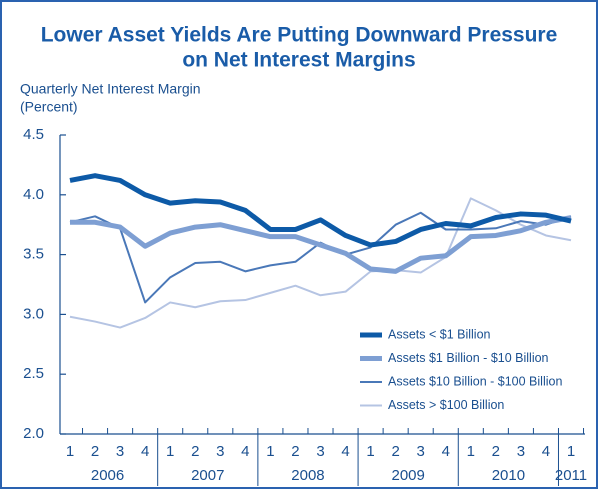 The height and width of the screenshot is (489, 598). Describe the element at coordinates (33, 433) in the screenshot. I see `y-tick-label: 2.0` at that location.